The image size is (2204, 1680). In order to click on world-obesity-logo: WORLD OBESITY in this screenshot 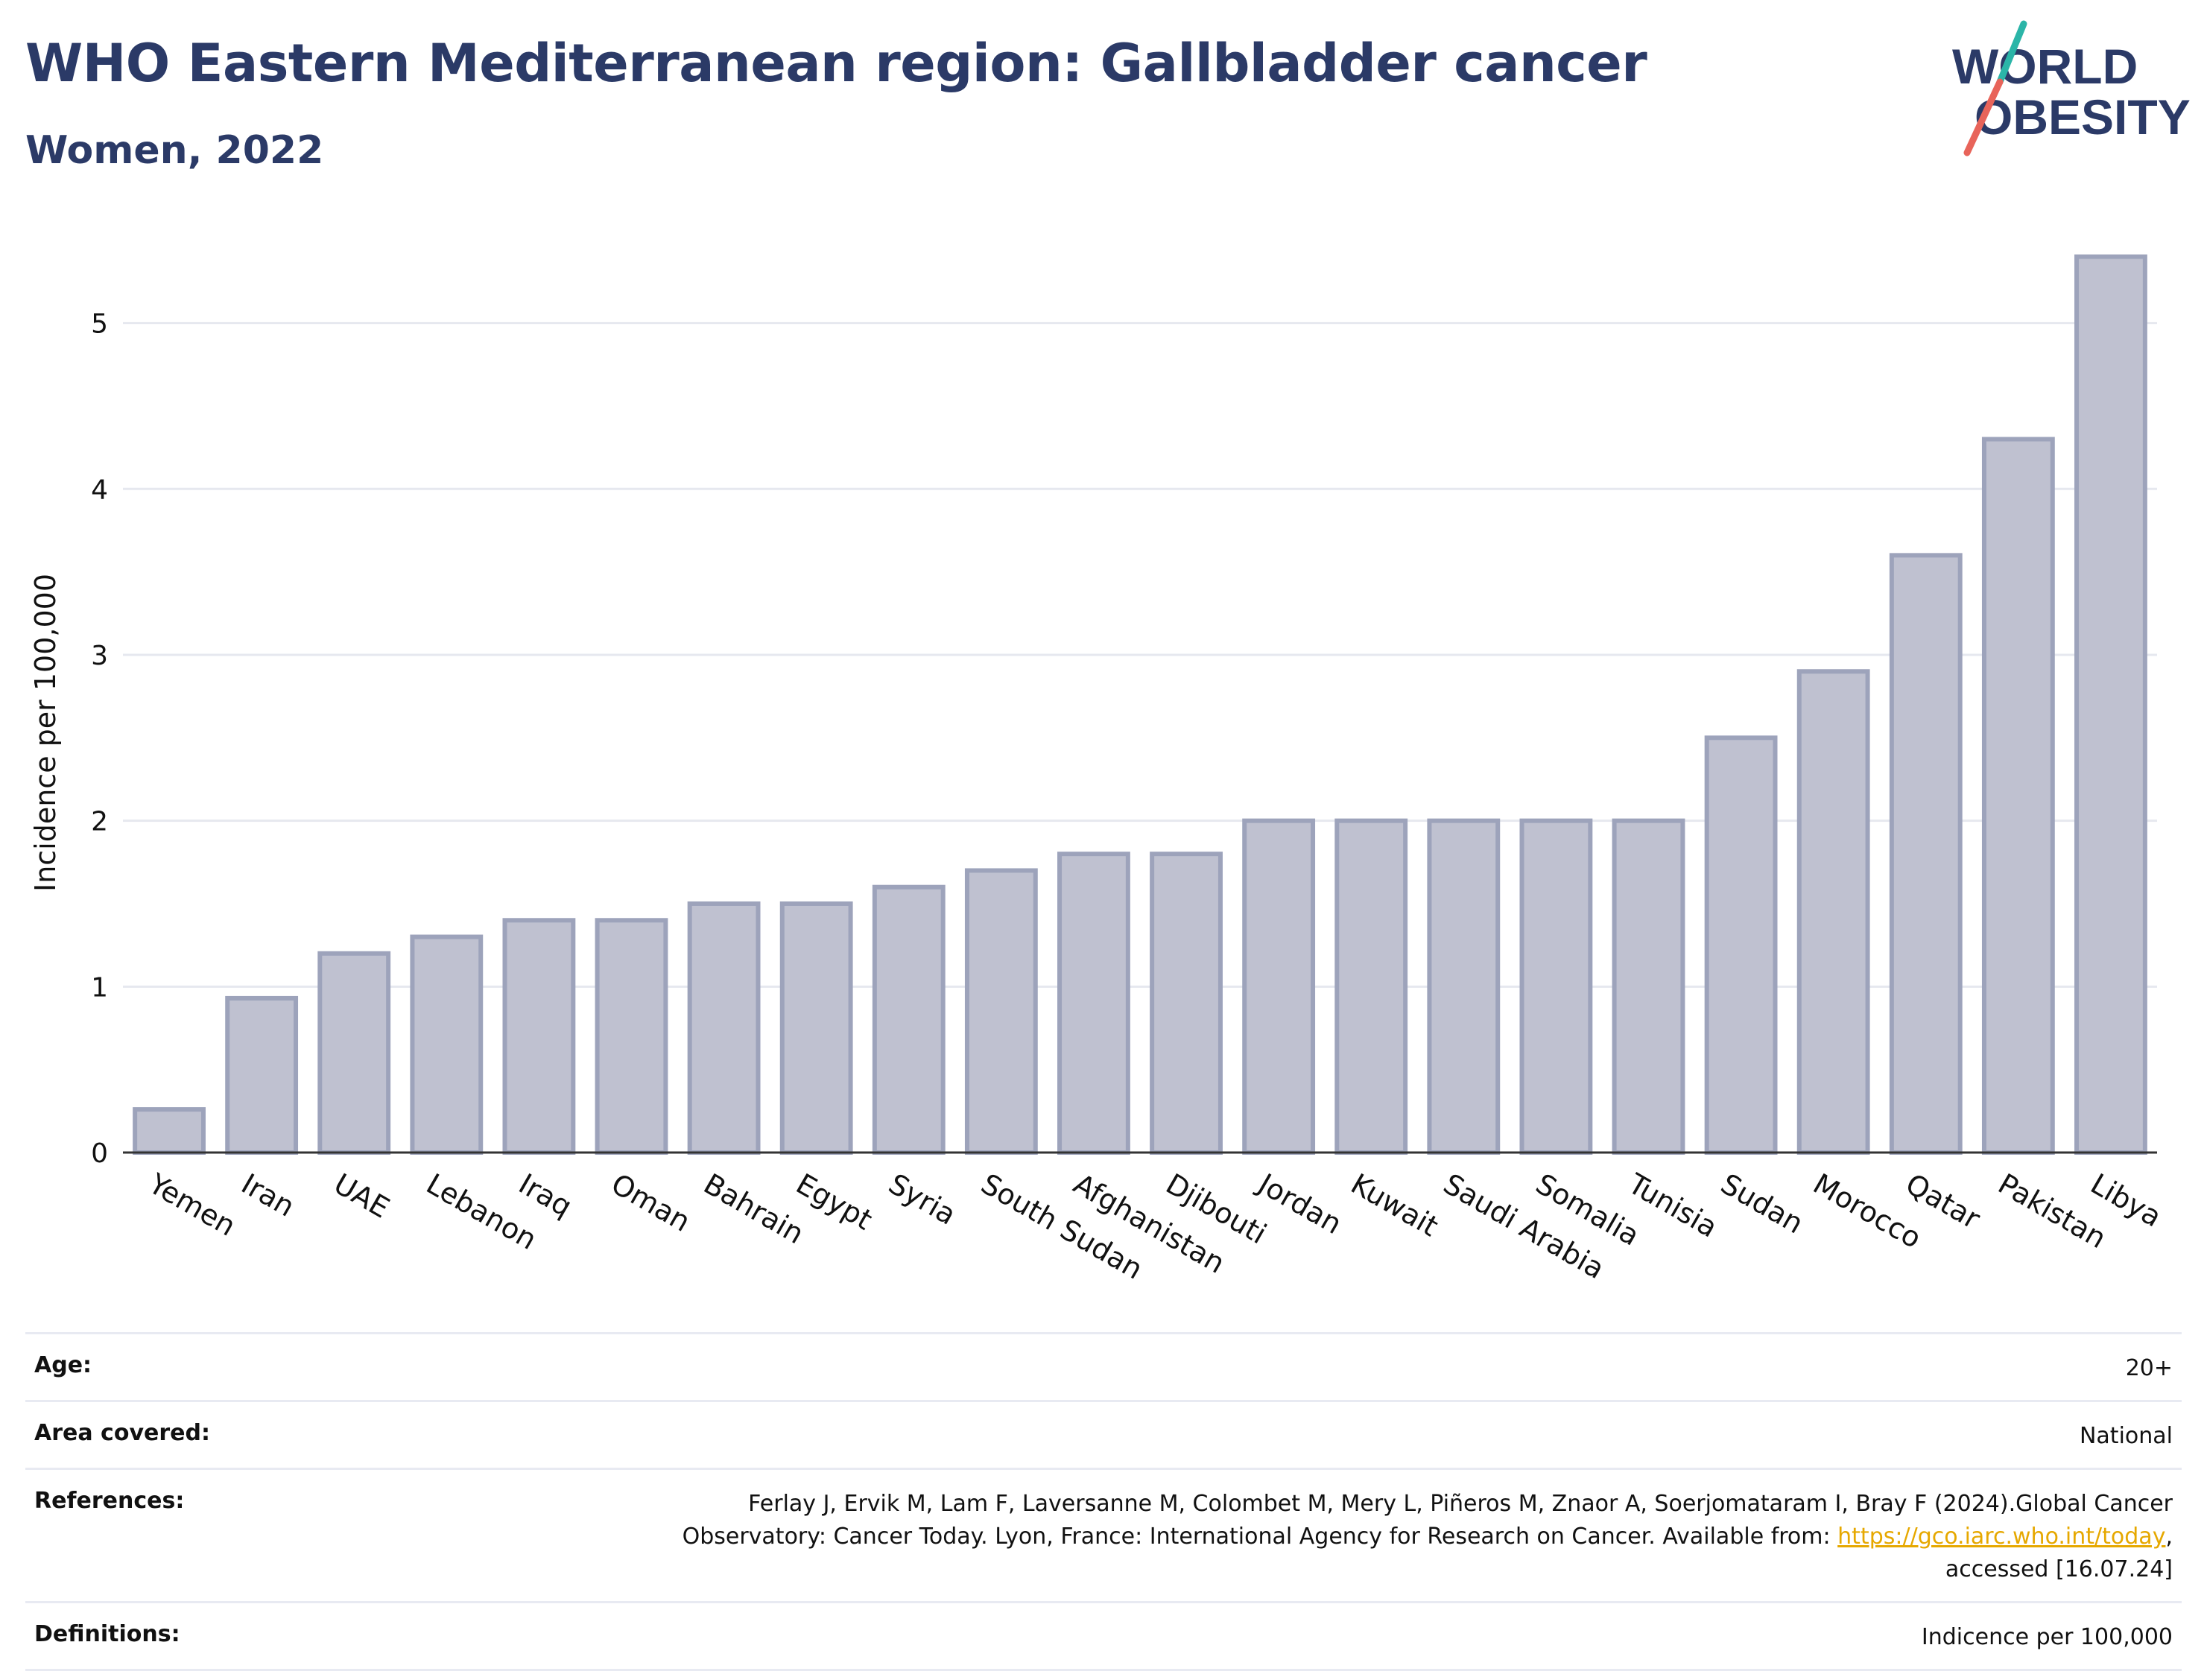, I will do `click(2071, 88)`.